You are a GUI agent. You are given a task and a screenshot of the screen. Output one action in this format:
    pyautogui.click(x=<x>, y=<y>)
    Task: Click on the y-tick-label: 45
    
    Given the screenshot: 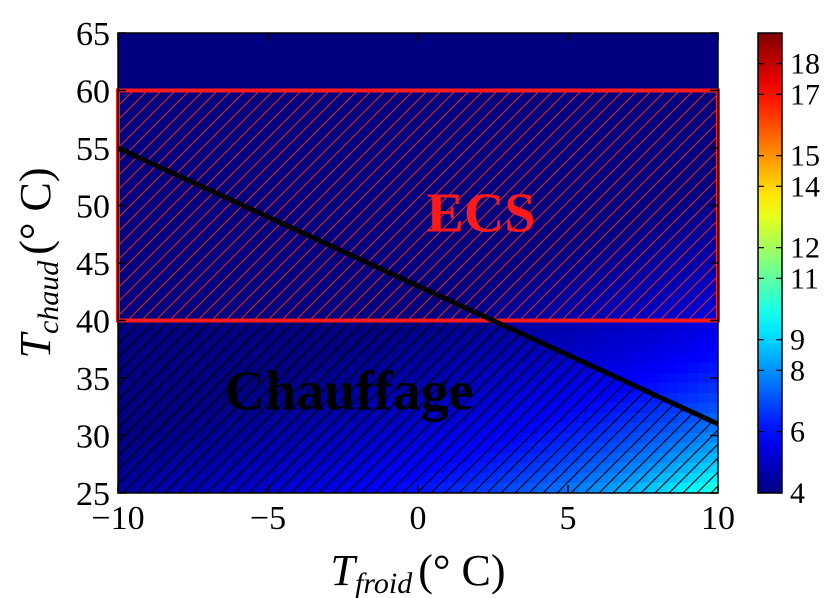 What is the action you would take?
    pyautogui.click(x=93, y=264)
    